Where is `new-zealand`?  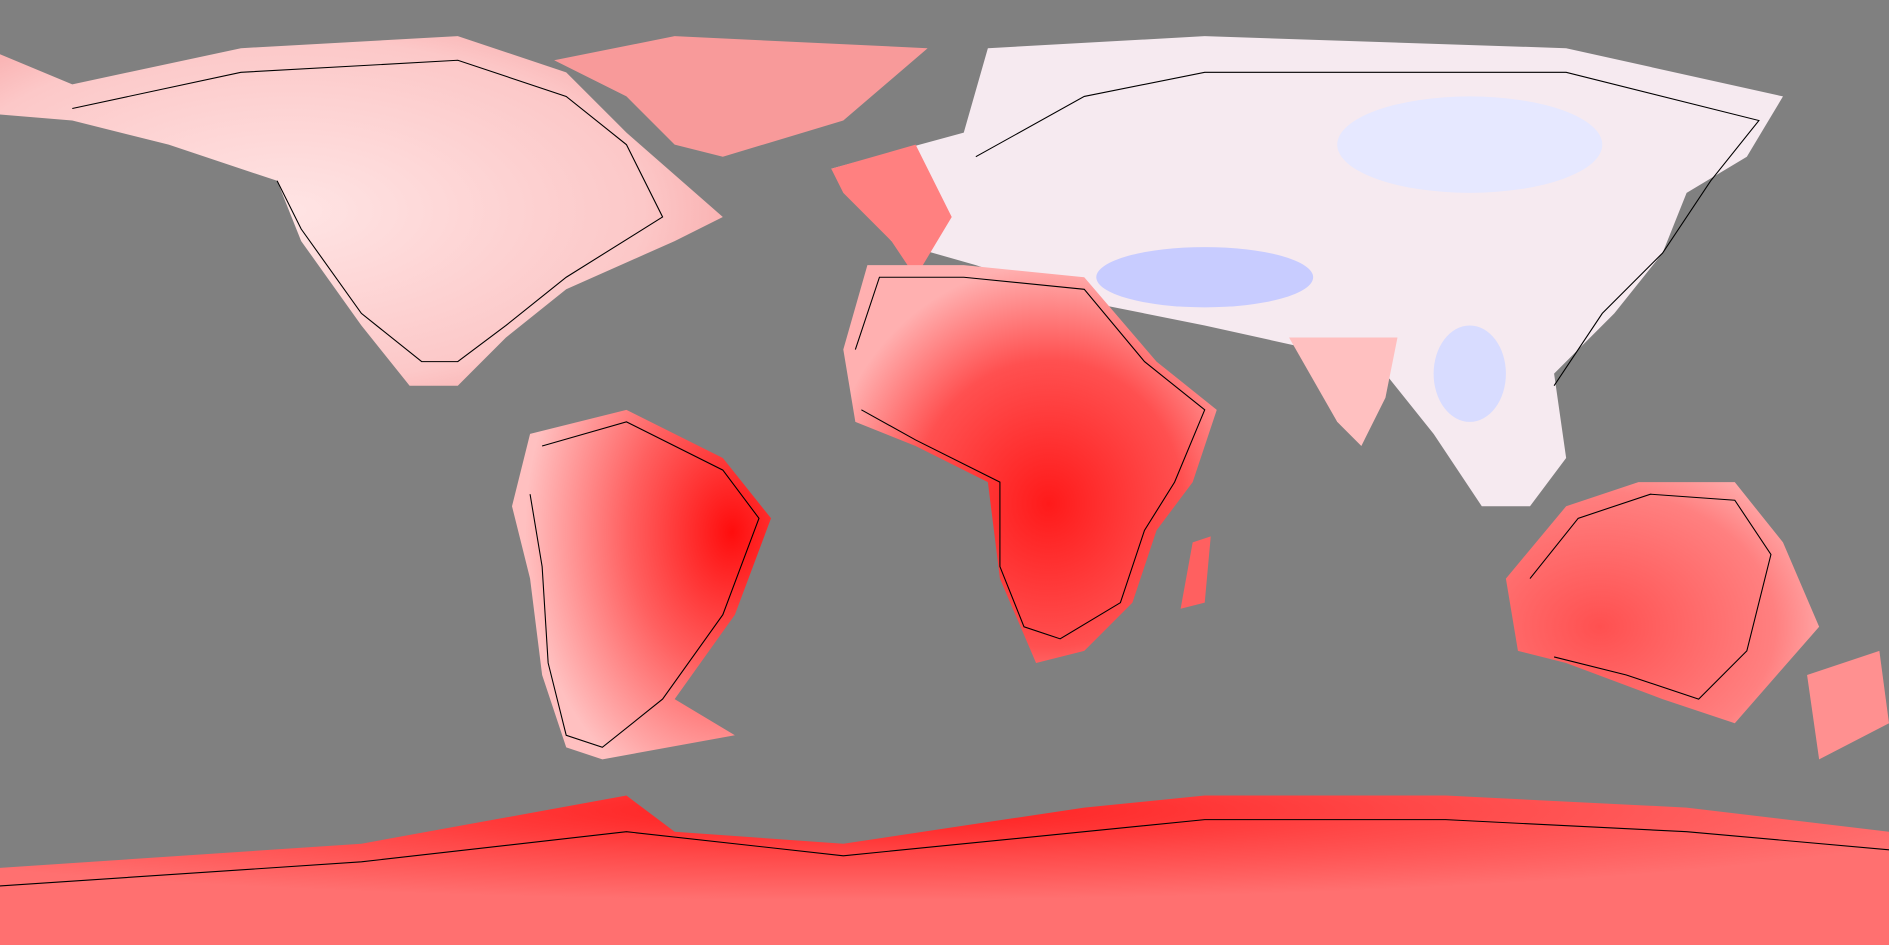
new-zealand is located at coordinates (1848, 705).